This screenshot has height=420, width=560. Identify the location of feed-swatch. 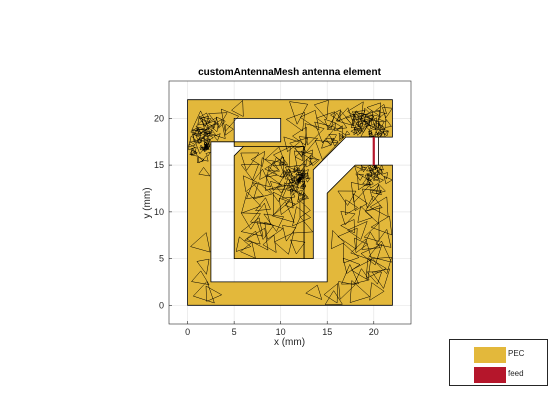
(490, 375).